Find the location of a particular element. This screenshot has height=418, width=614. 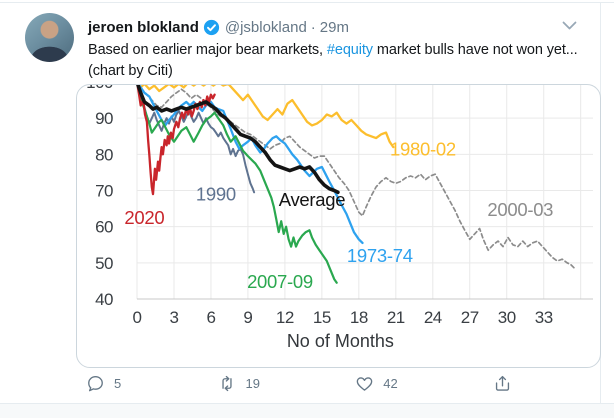

tweet-text-line2: (chart by Citi) is located at coordinates (130, 71).